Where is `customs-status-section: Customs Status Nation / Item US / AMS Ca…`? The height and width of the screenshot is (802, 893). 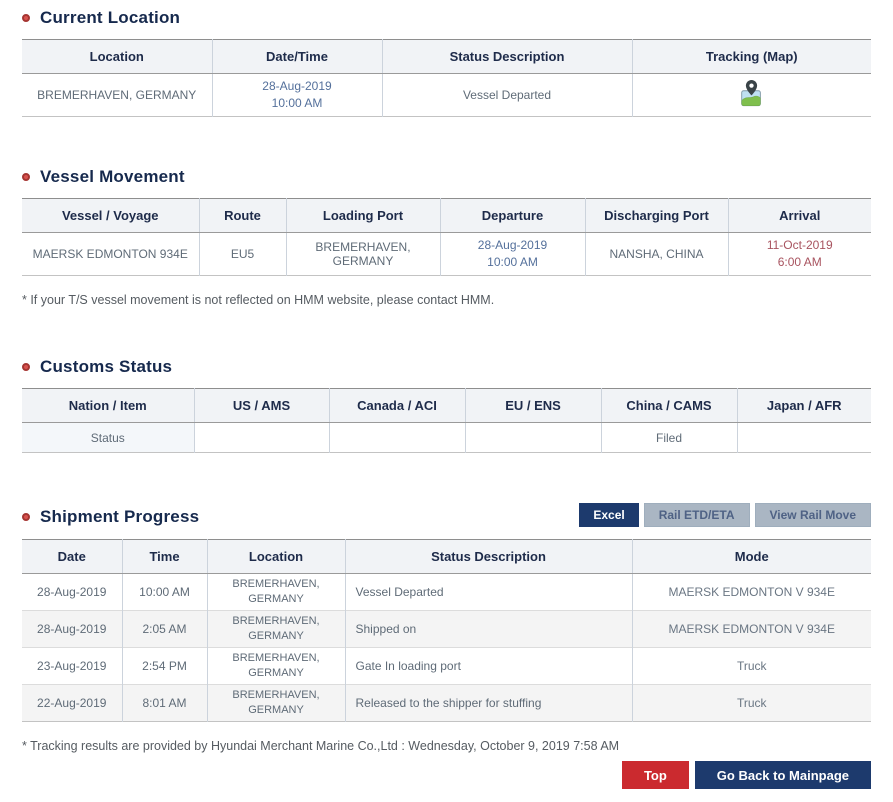 customs-status-section: Customs Status Nation / Item US / AMS Ca… is located at coordinates (446, 405).